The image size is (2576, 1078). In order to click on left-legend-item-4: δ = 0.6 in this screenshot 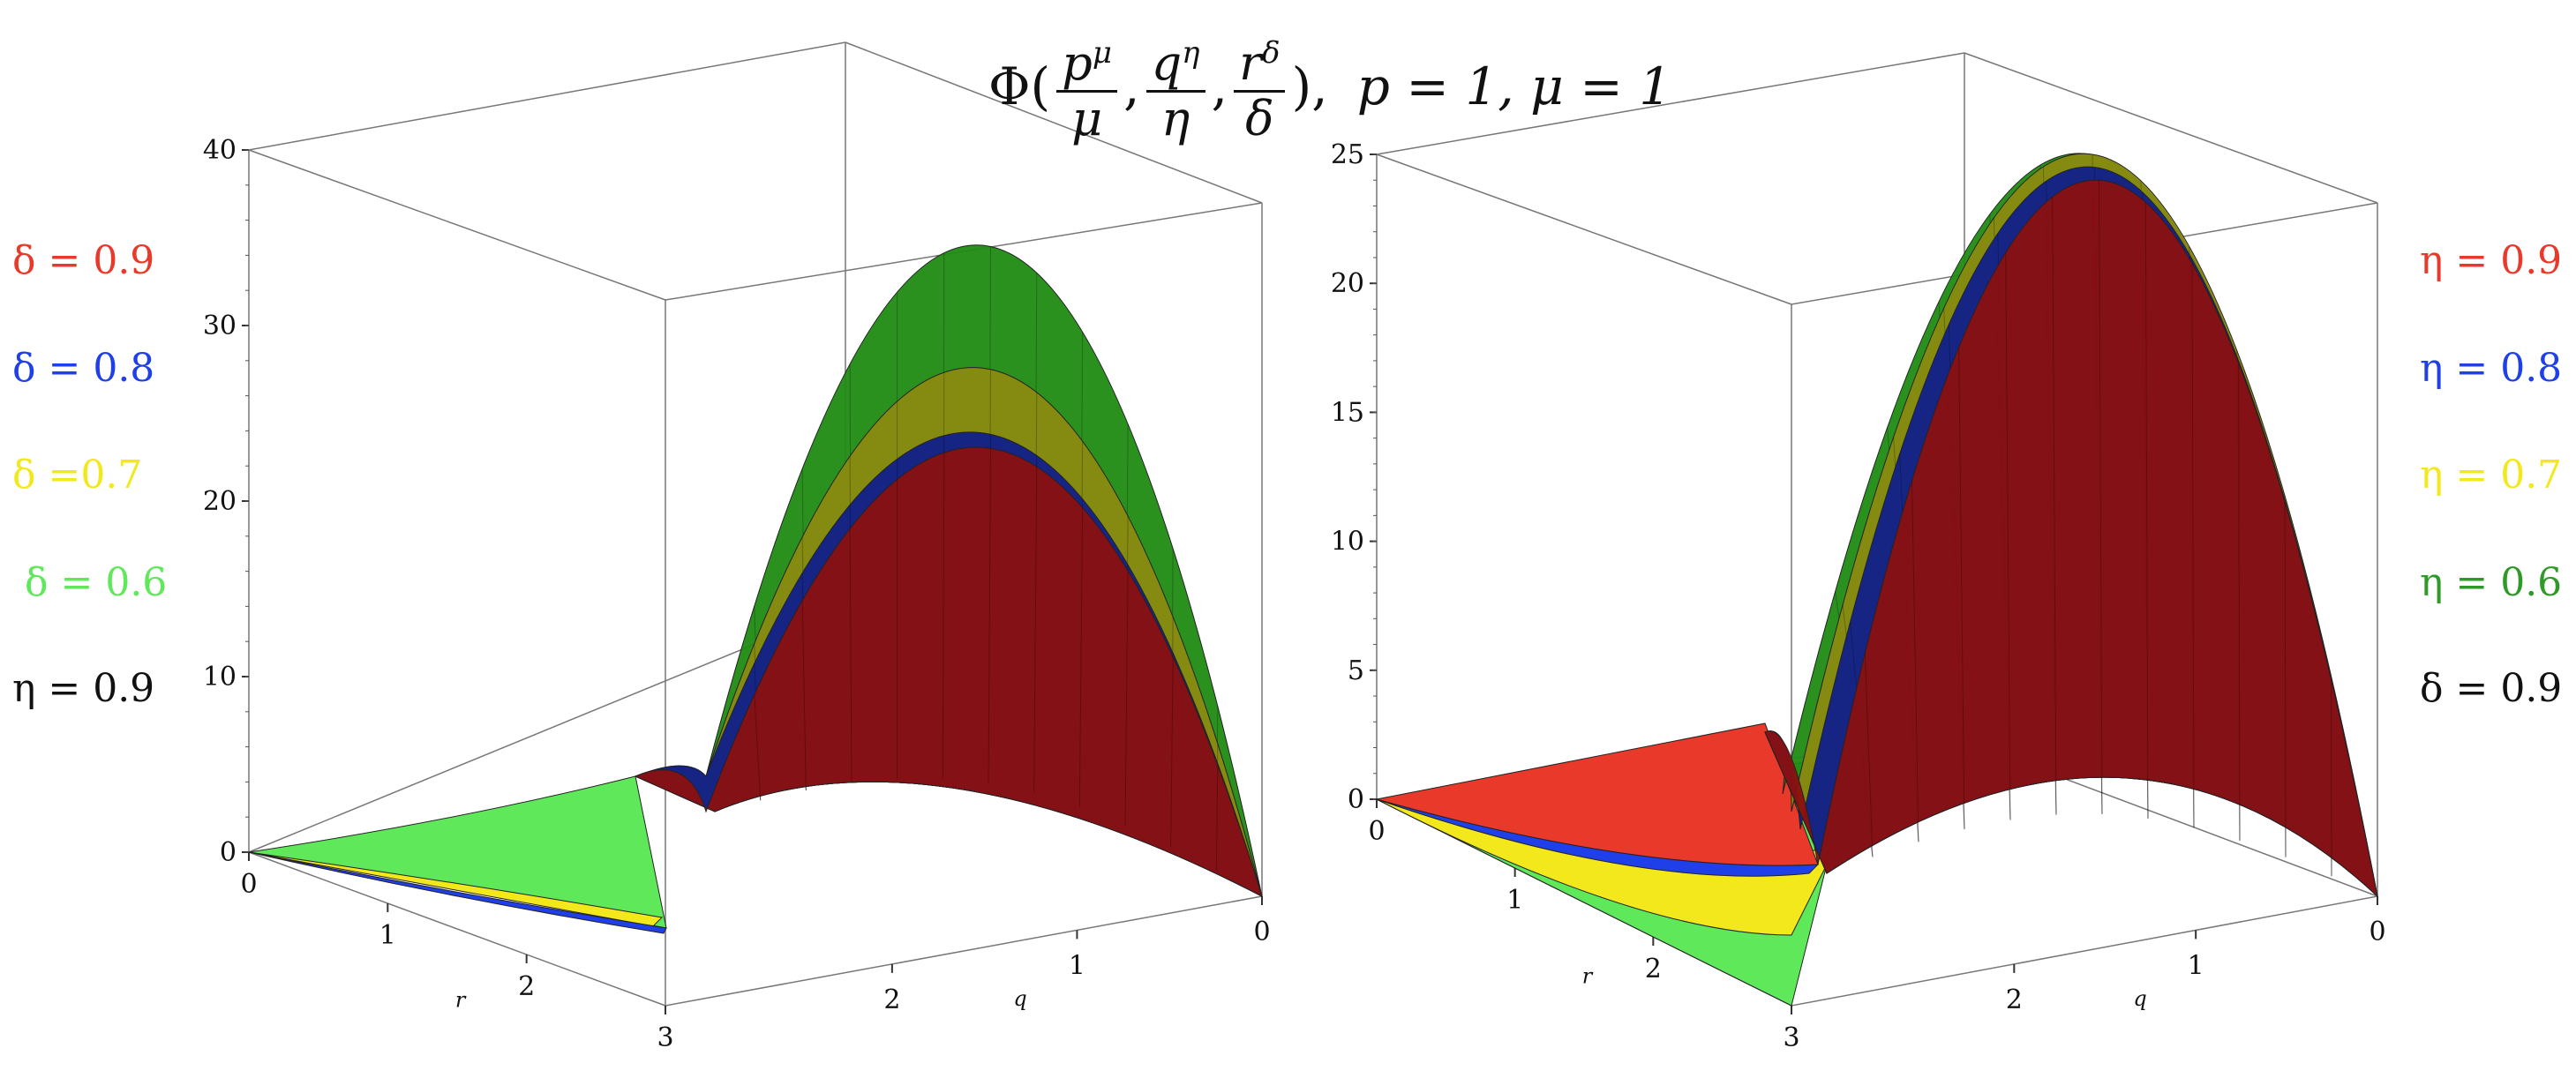, I will do `click(96, 582)`.